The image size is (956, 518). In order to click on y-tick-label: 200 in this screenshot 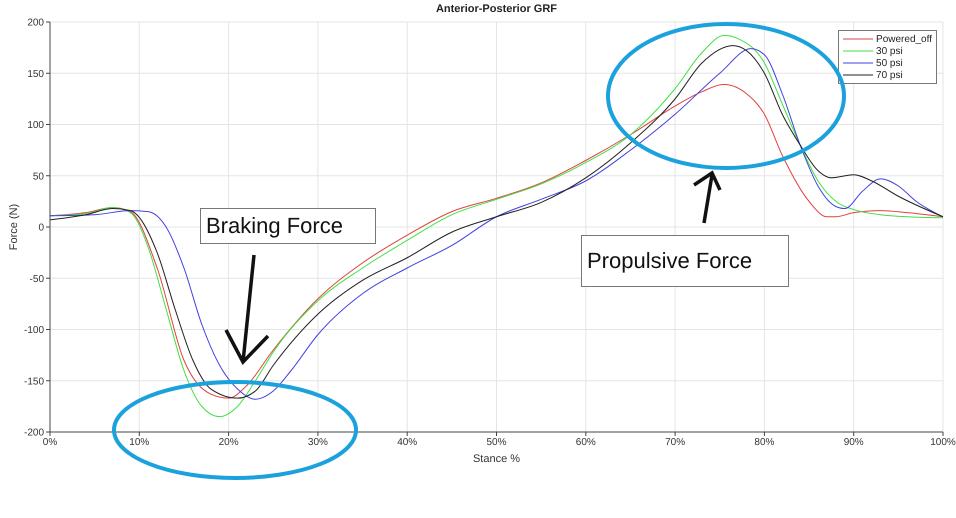, I will do `click(35, 23)`.